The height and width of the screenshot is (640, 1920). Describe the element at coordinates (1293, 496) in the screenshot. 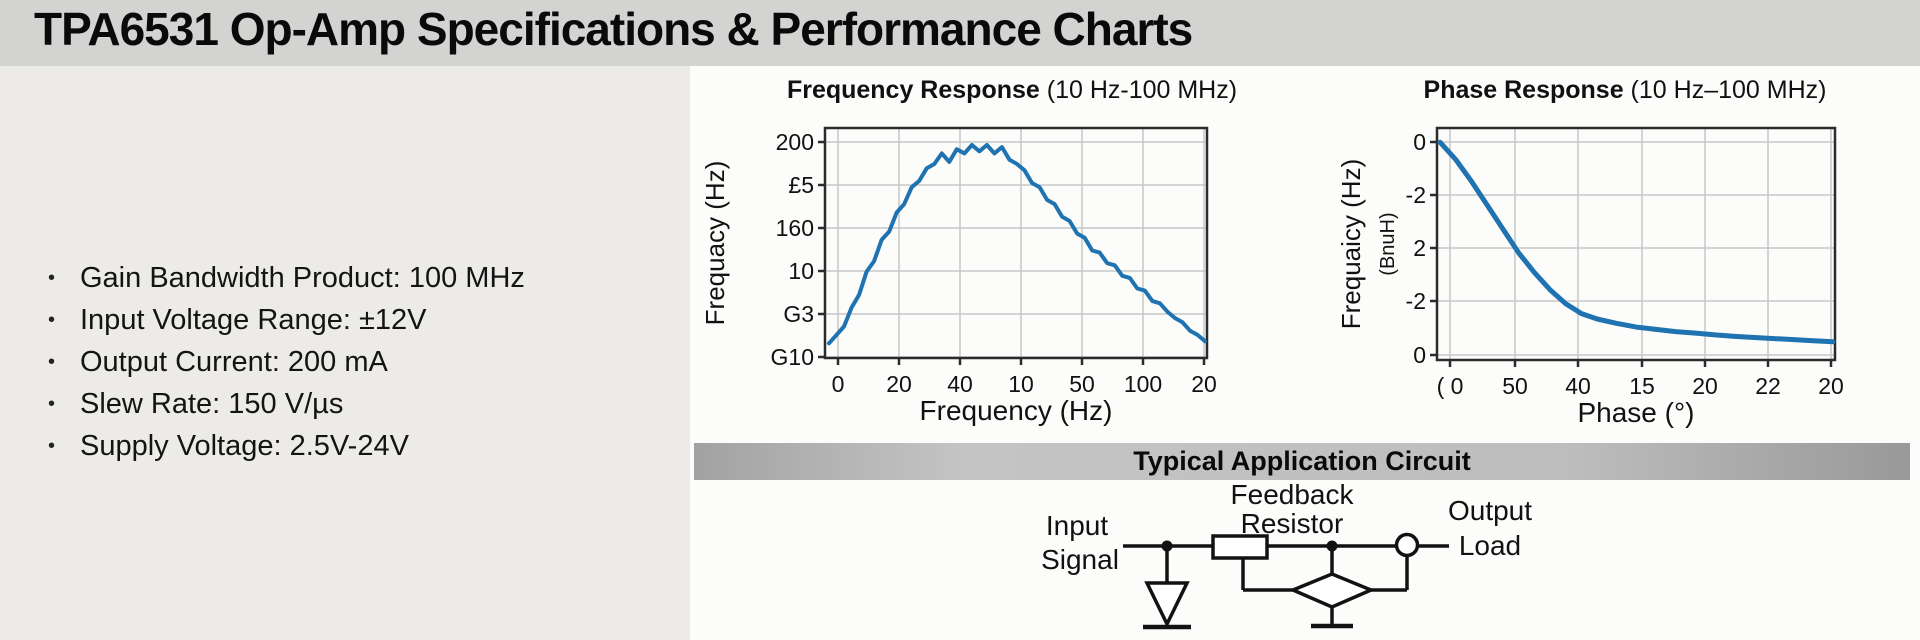

I see `feedback-resistor-label: Feedback` at that location.